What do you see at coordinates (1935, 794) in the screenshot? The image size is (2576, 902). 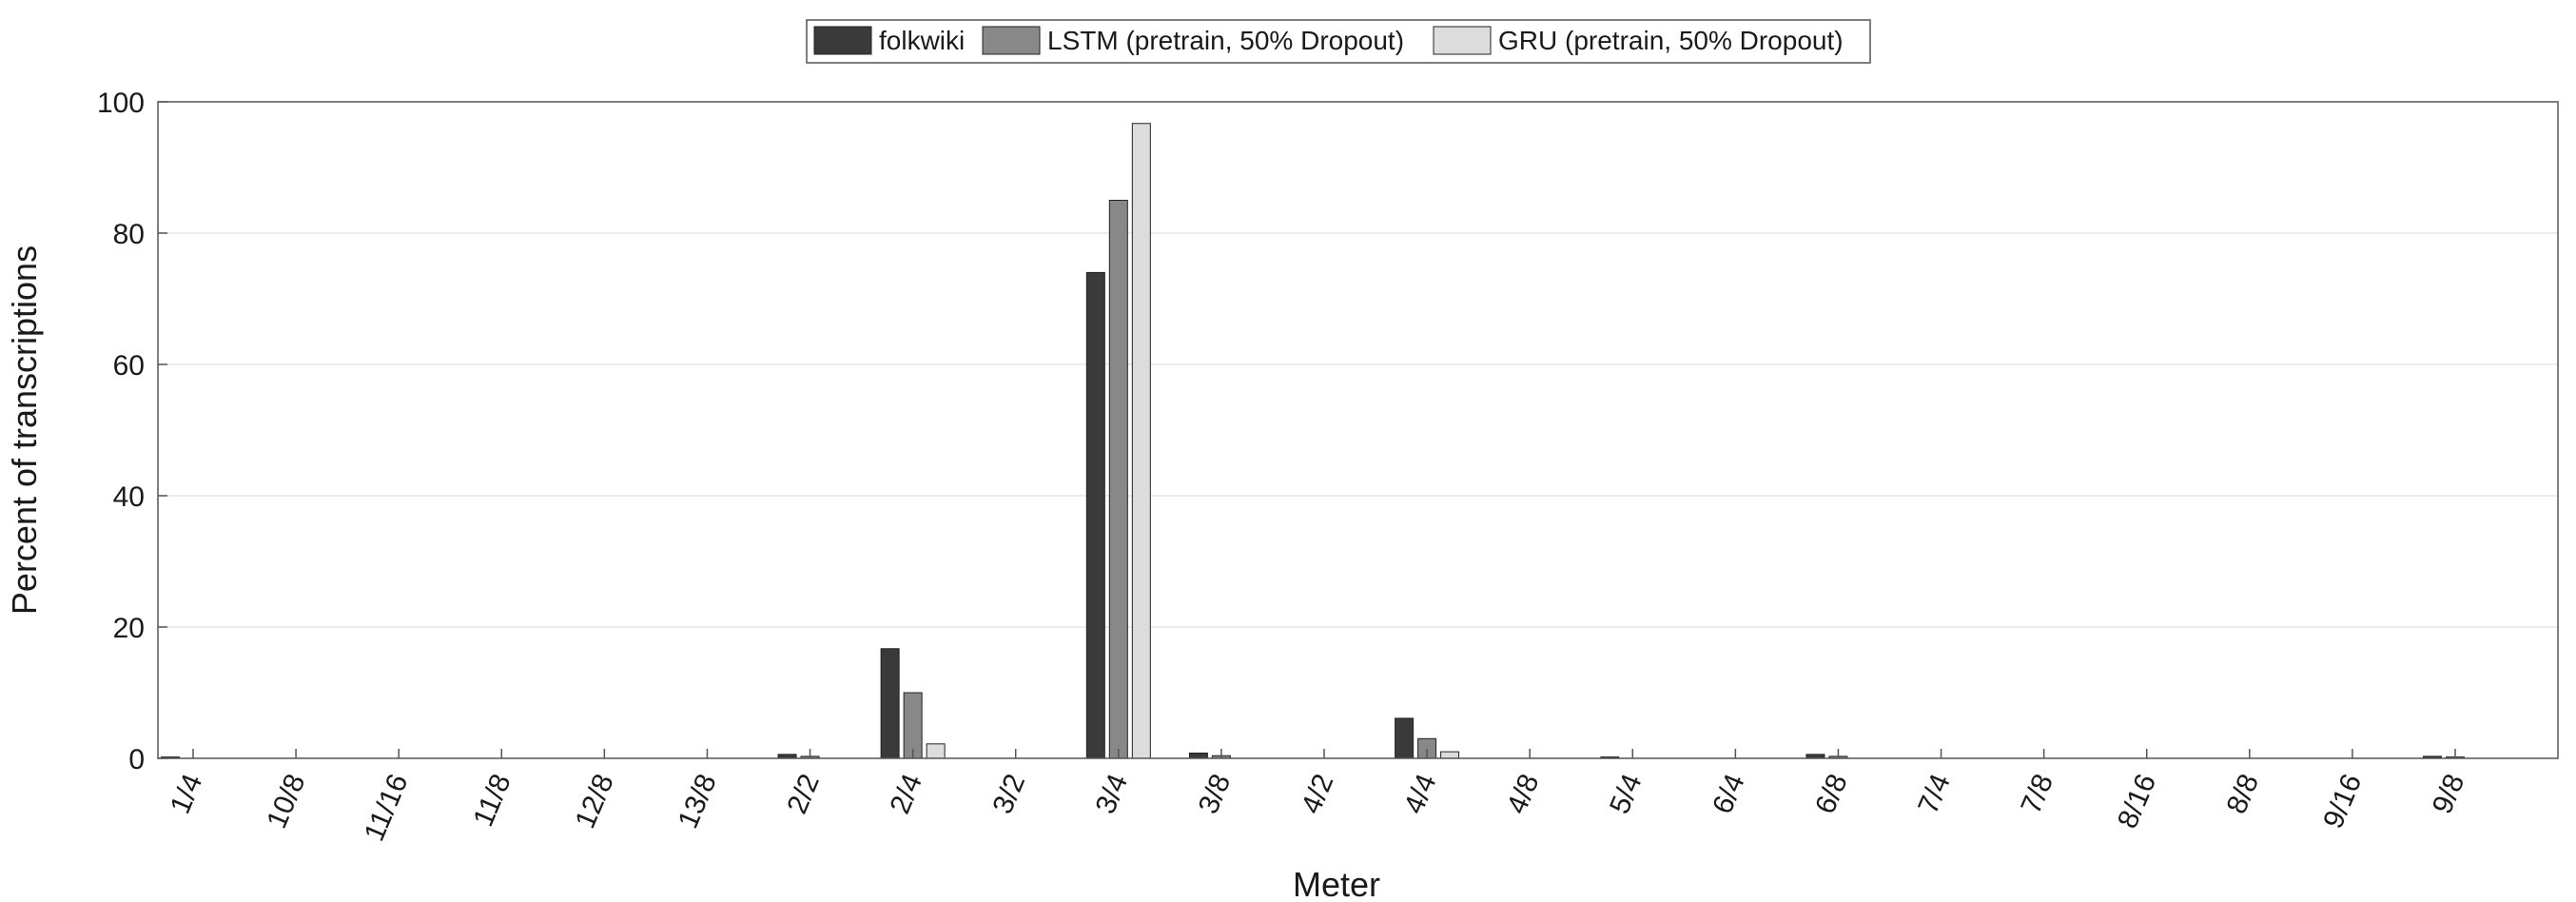 I see `x-tick-label: 7/4` at bounding box center [1935, 794].